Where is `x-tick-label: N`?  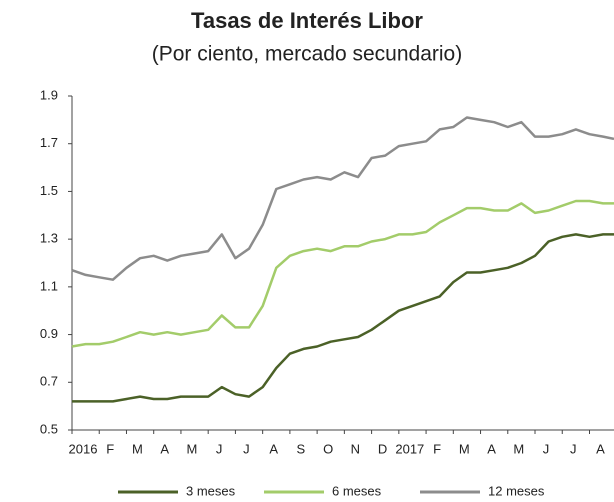 x-tick-label: N is located at coordinates (355, 448).